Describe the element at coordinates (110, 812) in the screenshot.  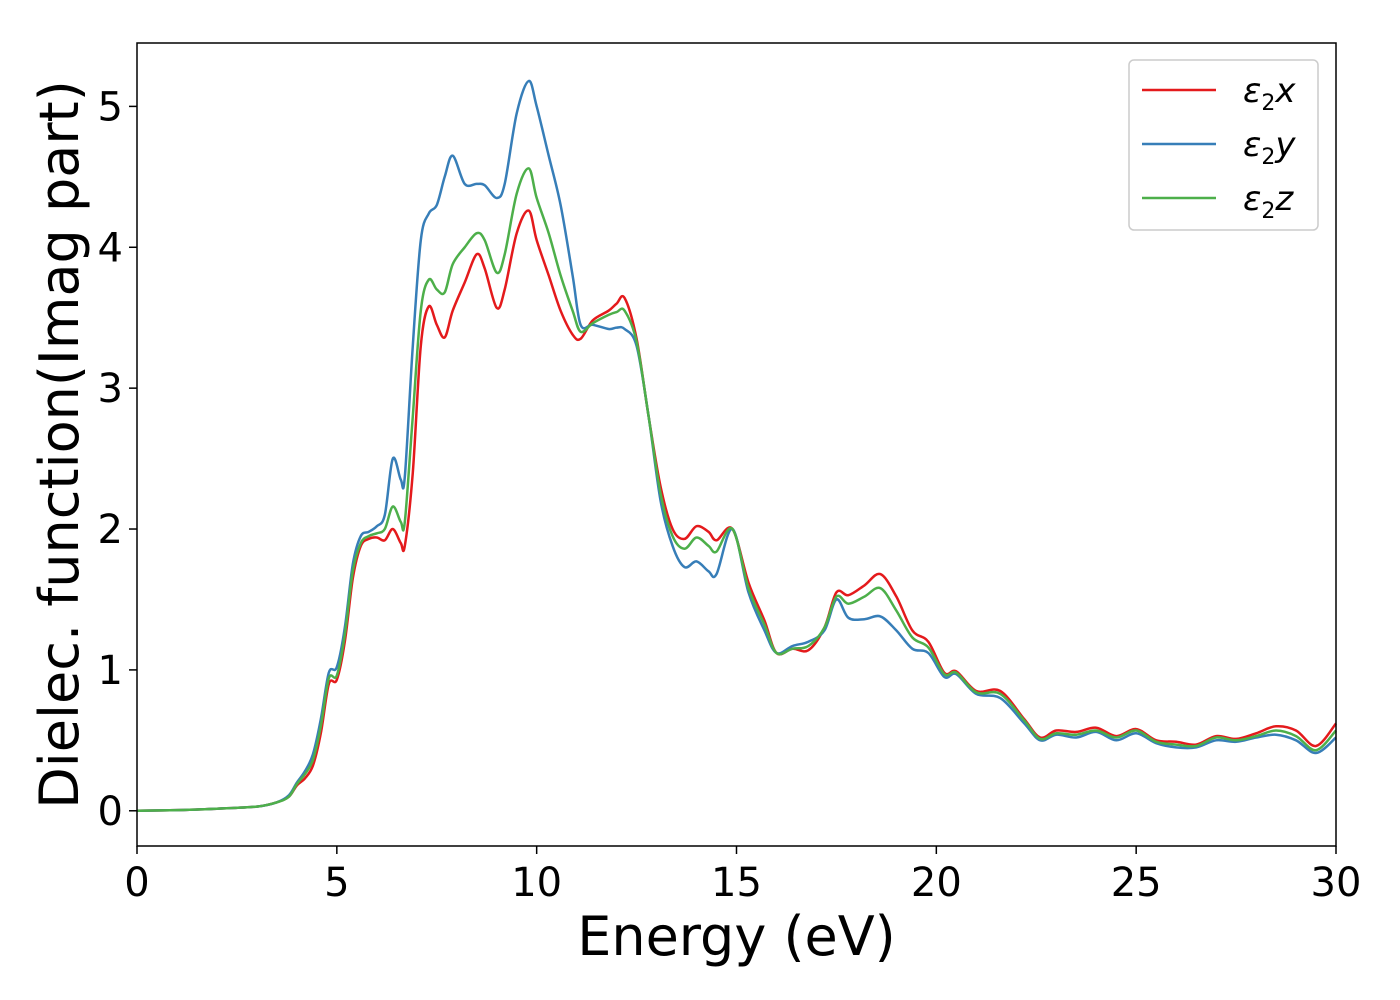
I see `y-tick-label: 0` at that location.